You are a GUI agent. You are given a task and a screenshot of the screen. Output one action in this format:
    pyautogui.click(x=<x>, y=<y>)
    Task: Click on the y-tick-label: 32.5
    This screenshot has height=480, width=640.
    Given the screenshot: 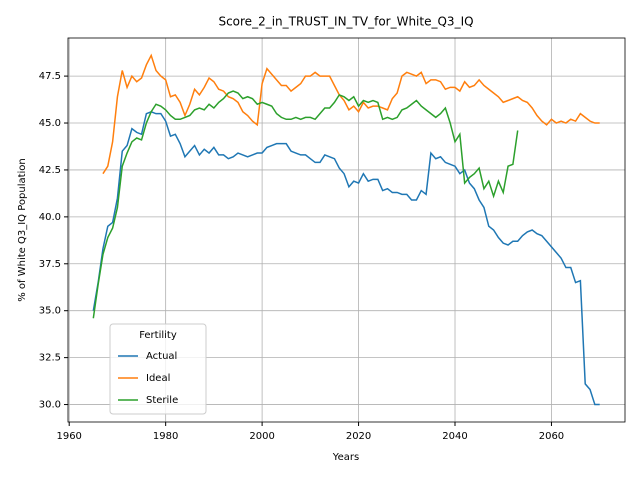 What is the action you would take?
    pyautogui.click(x=50, y=358)
    